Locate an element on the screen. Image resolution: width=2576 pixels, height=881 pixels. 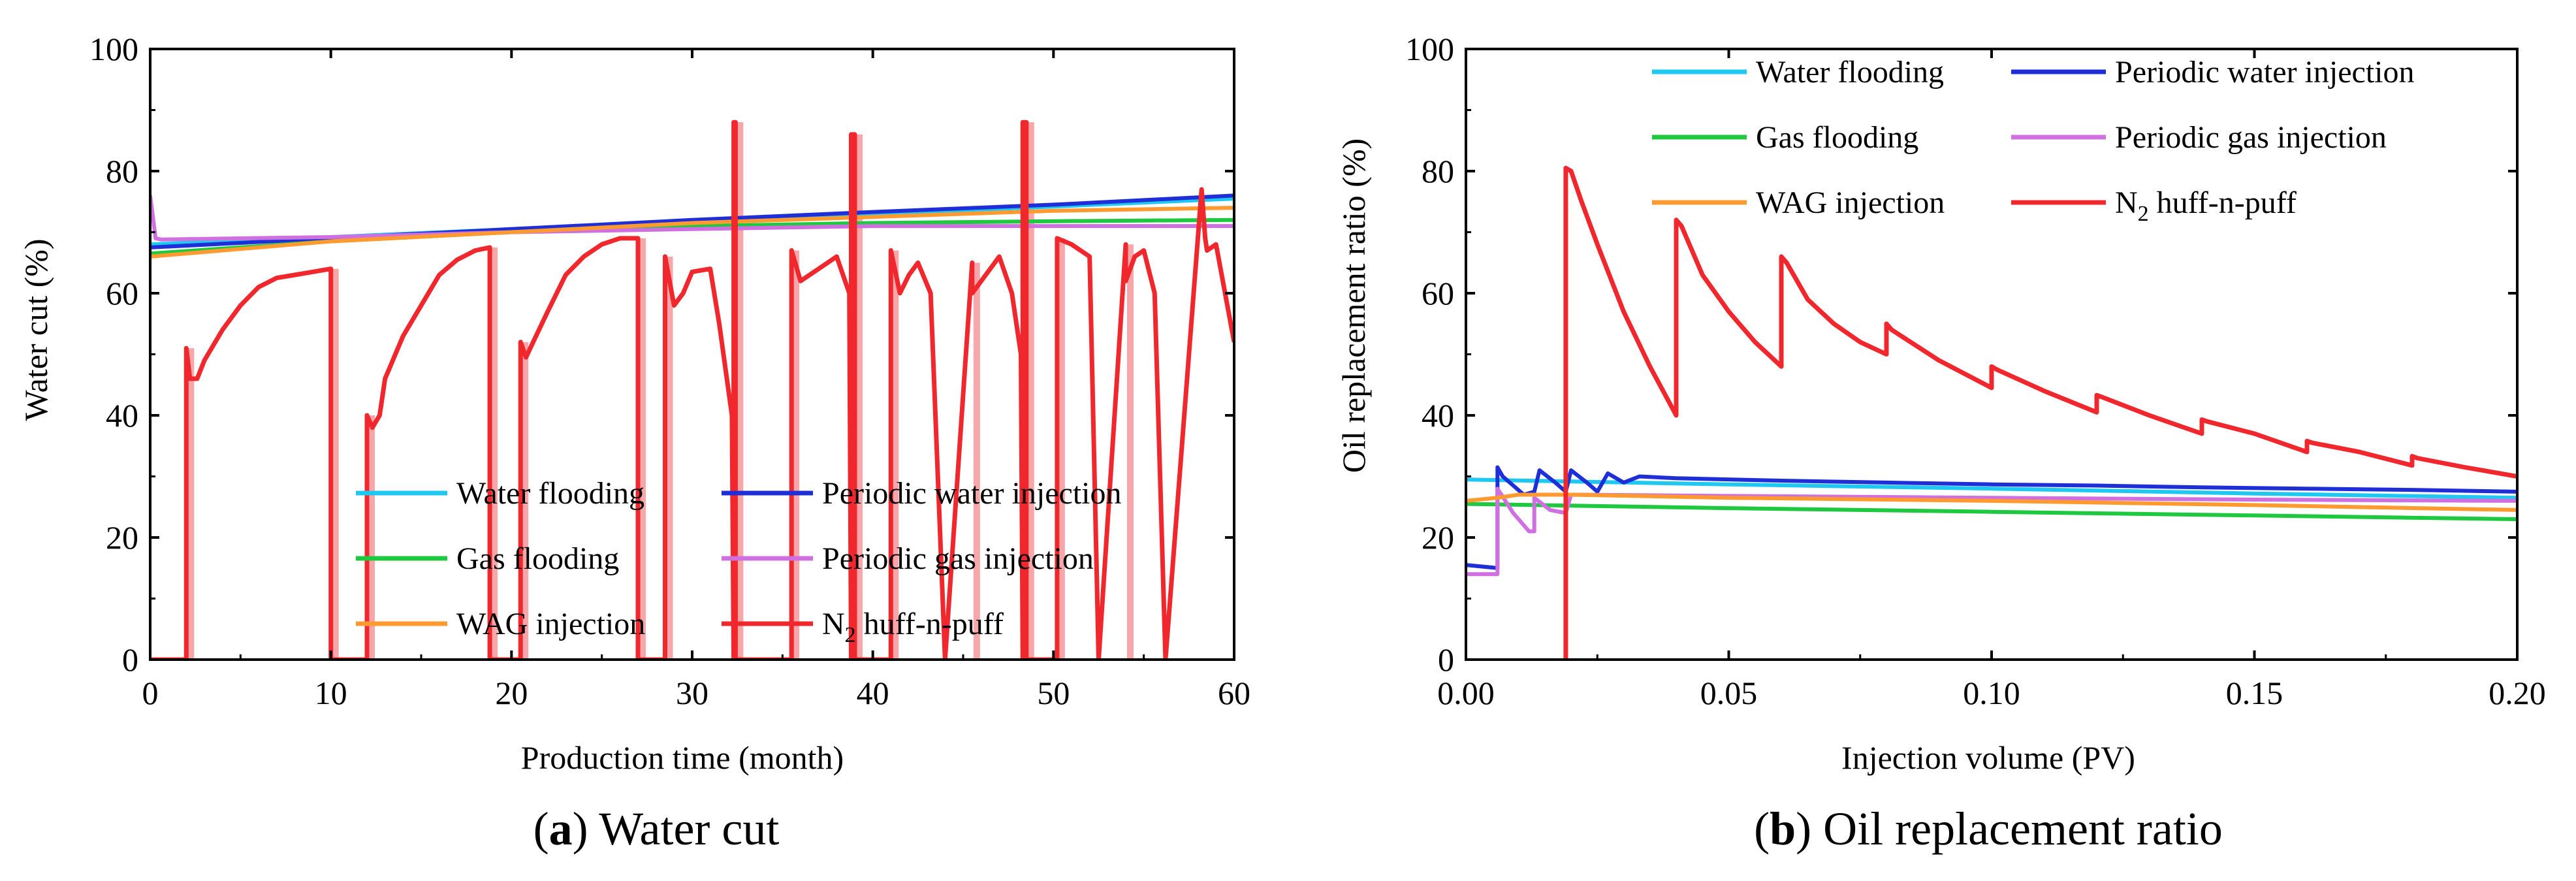
panel-a-caption-label: a is located at coordinates (561, 829).